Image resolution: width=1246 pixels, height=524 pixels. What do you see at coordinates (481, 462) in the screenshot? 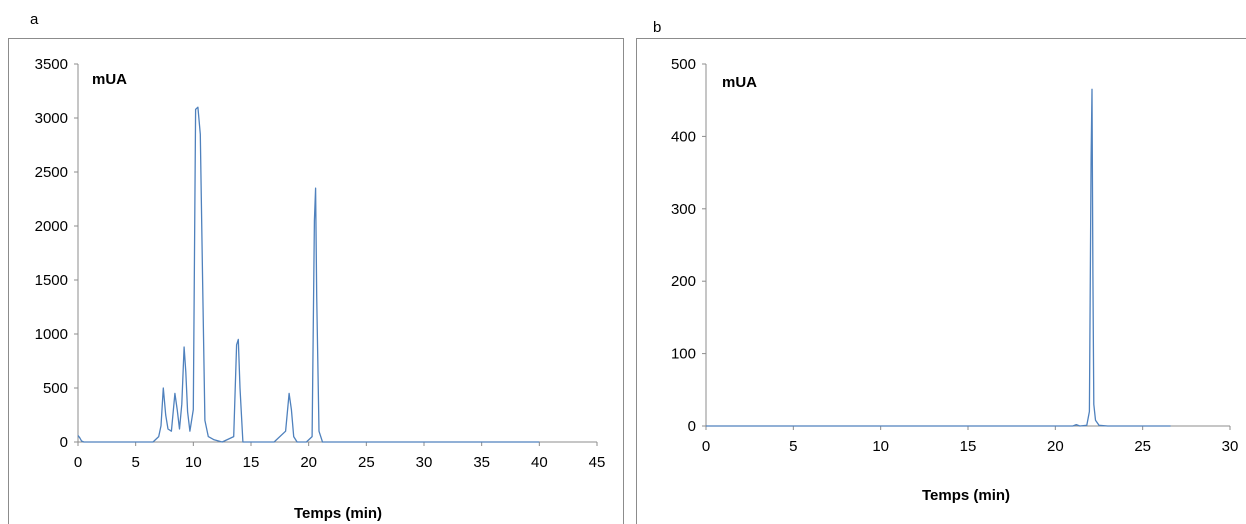
I see `panel-a-x-tick-label: 35` at bounding box center [481, 462].